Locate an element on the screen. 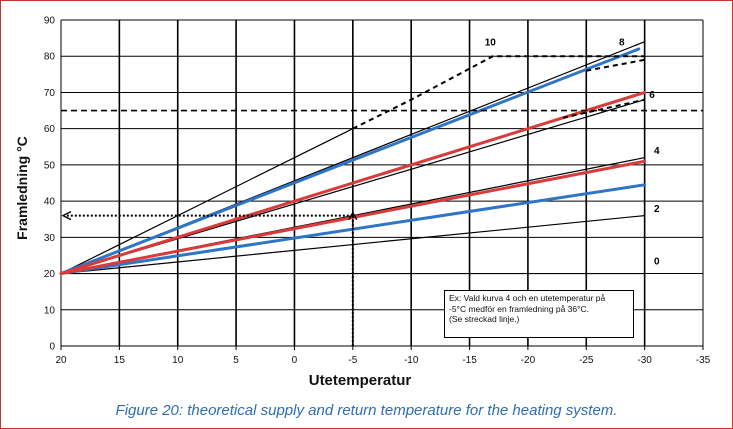 The image size is (733, 429). annotation-line-2: -5°C medför en framledning på 36°C. is located at coordinates (519, 308).